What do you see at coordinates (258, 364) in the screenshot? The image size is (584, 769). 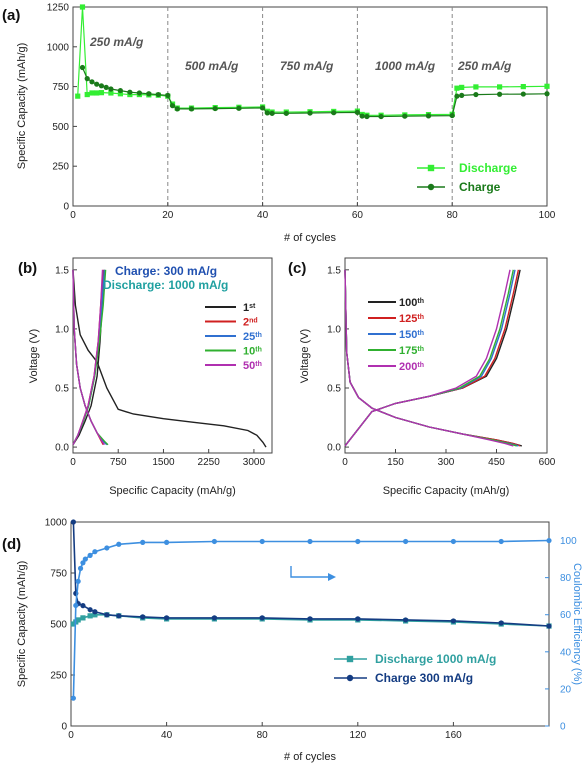 I see `b-legend-superscript-4: th` at bounding box center [258, 364].